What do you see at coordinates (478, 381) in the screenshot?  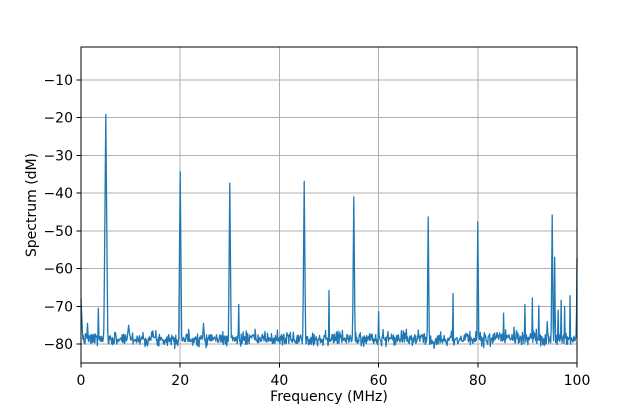 I see `x-tick-label: 80` at bounding box center [478, 381].